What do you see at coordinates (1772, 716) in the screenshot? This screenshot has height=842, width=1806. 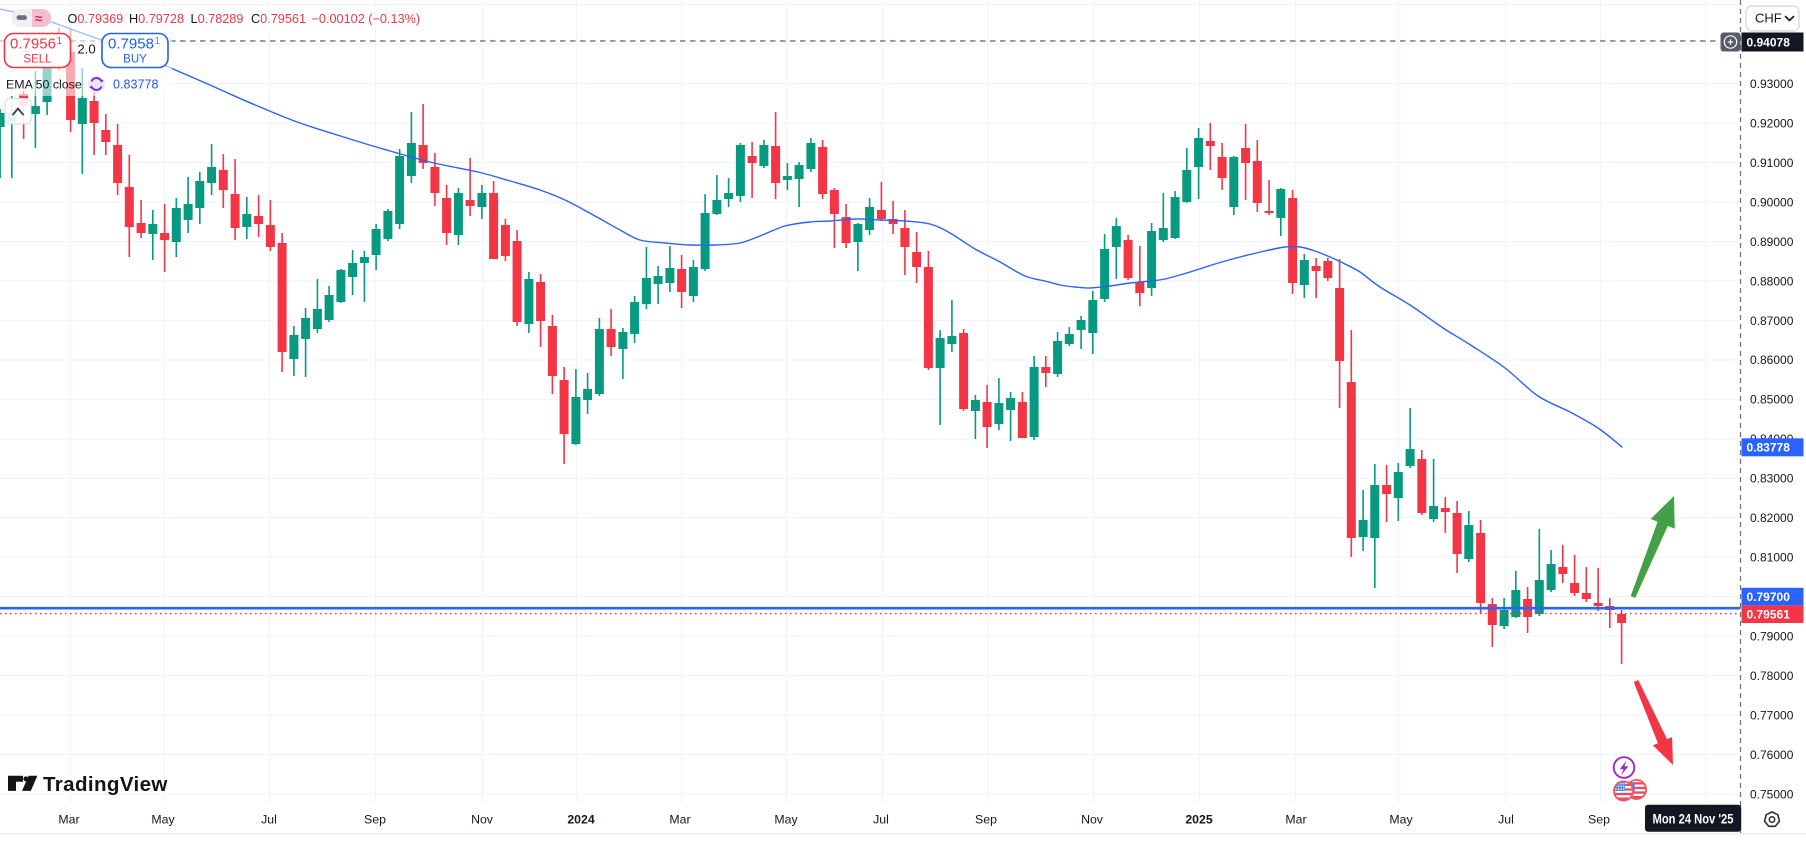 I see `svg-text: 0.77000` at bounding box center [1772, 716].